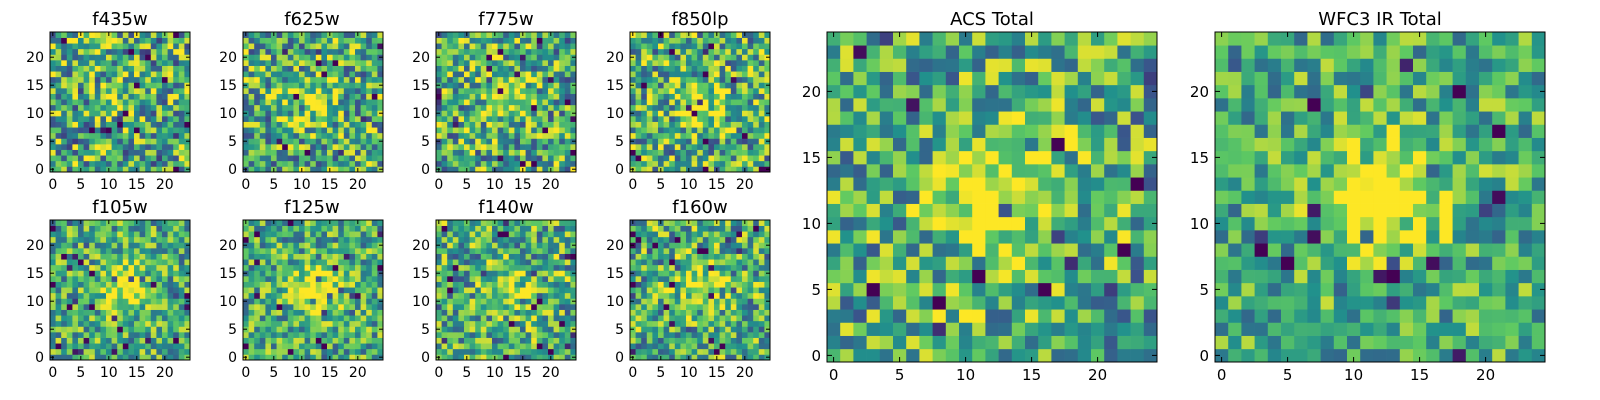 The width and height of the screenshot is (1600, 400). I want to click on y-tick-label: 20, so click(421, 58).